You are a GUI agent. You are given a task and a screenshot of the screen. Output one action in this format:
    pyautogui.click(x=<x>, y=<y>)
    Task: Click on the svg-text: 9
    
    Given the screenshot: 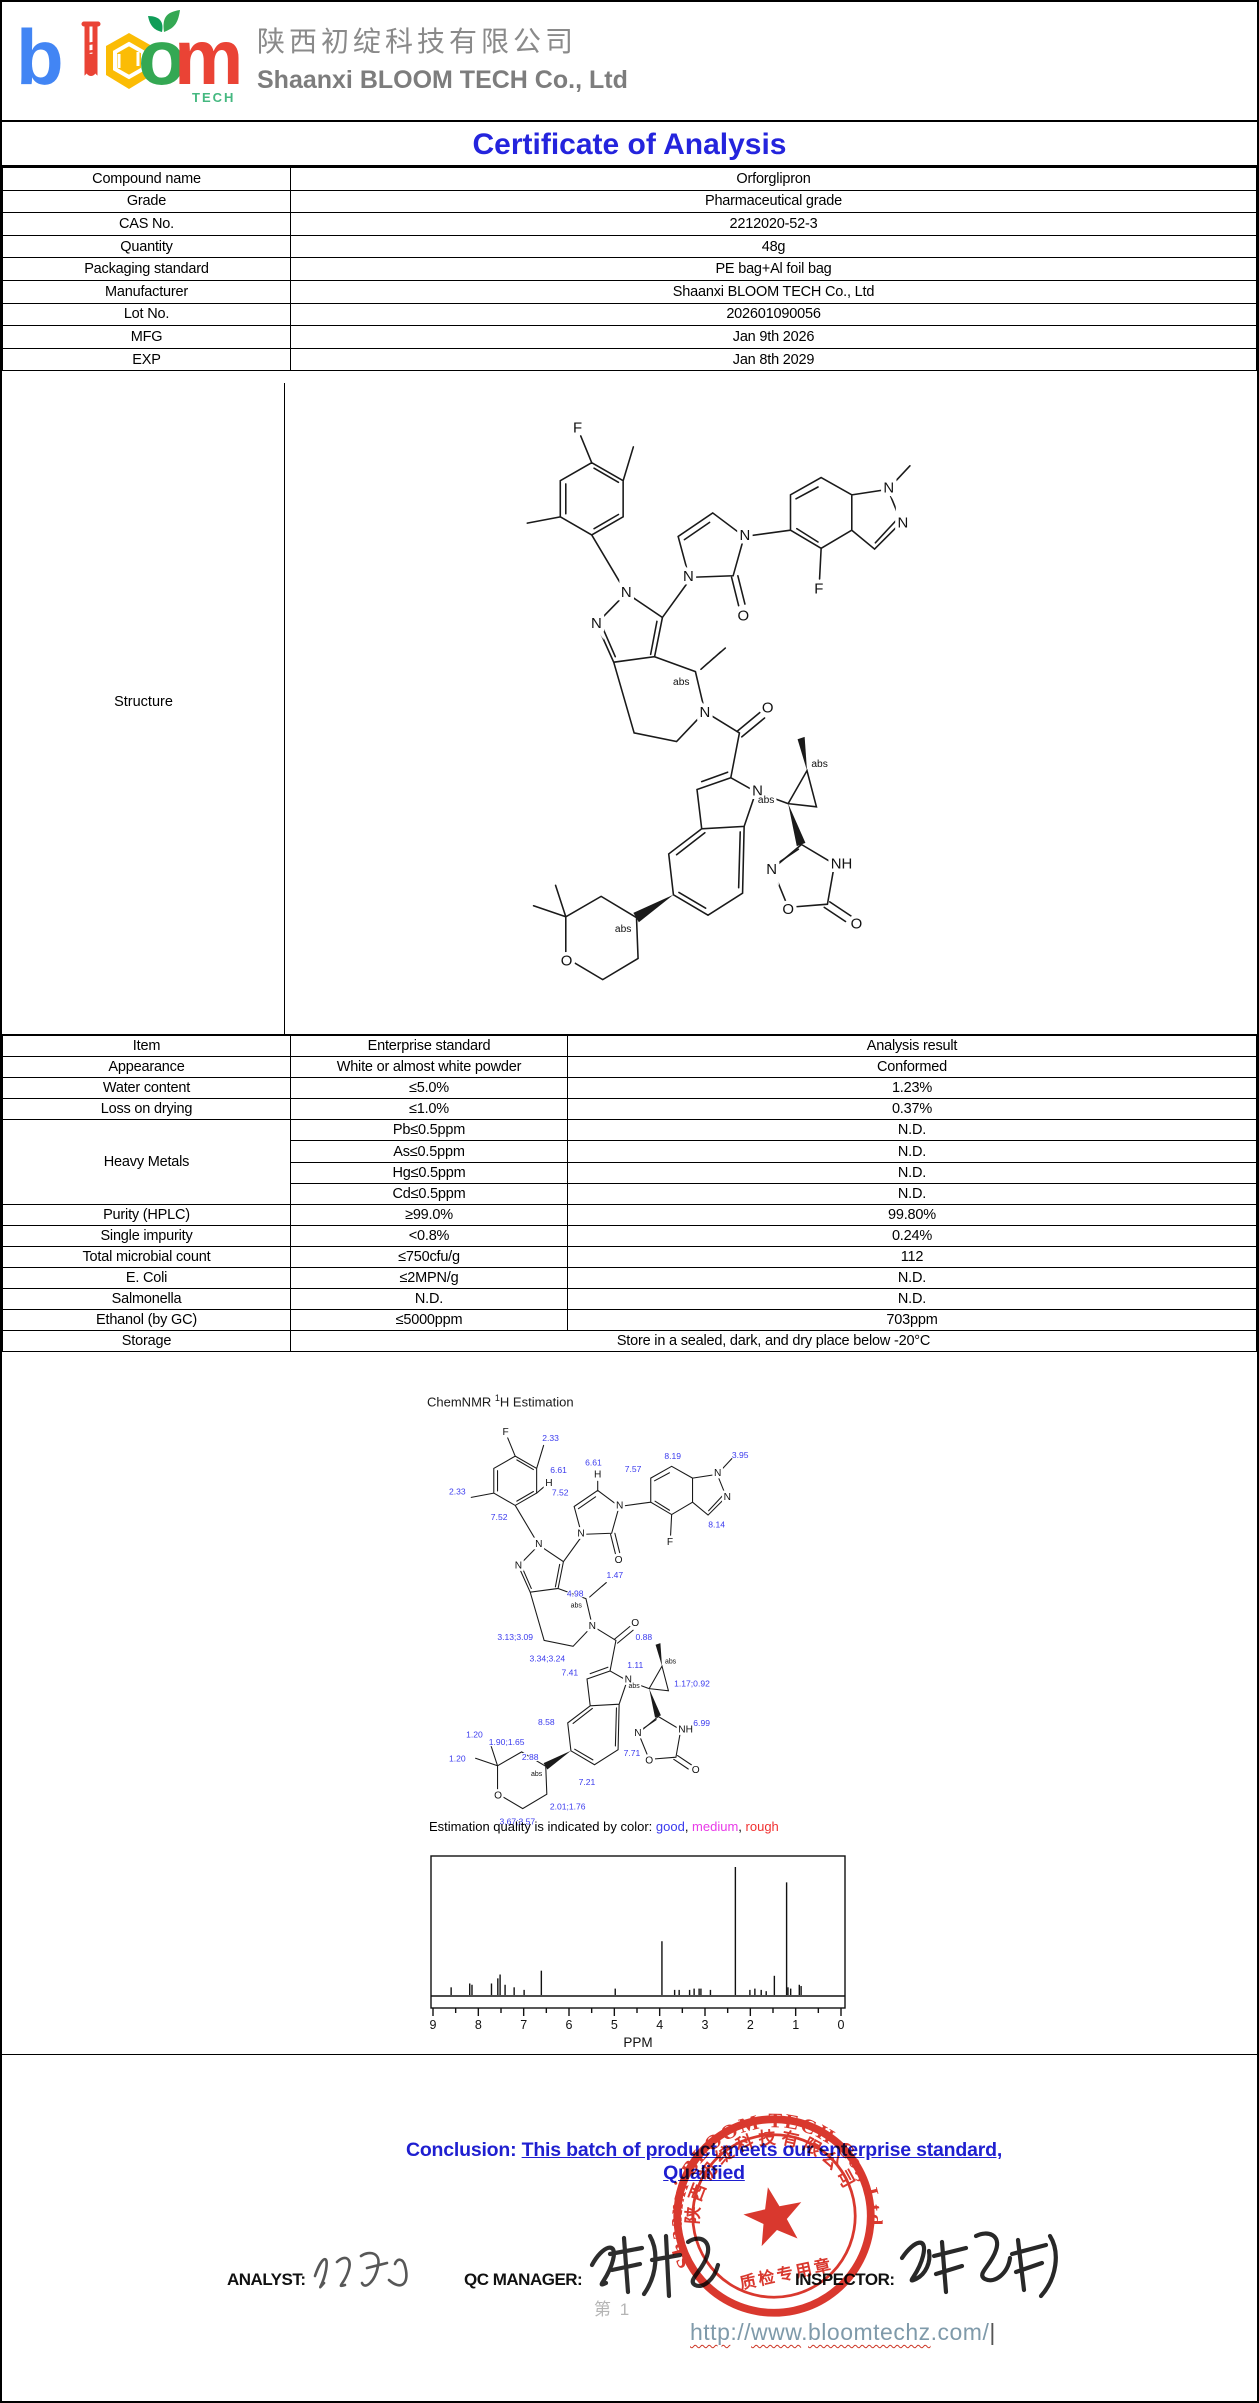 What is the action you would take?
    pyautogui.click(x=433, y=2025)
    